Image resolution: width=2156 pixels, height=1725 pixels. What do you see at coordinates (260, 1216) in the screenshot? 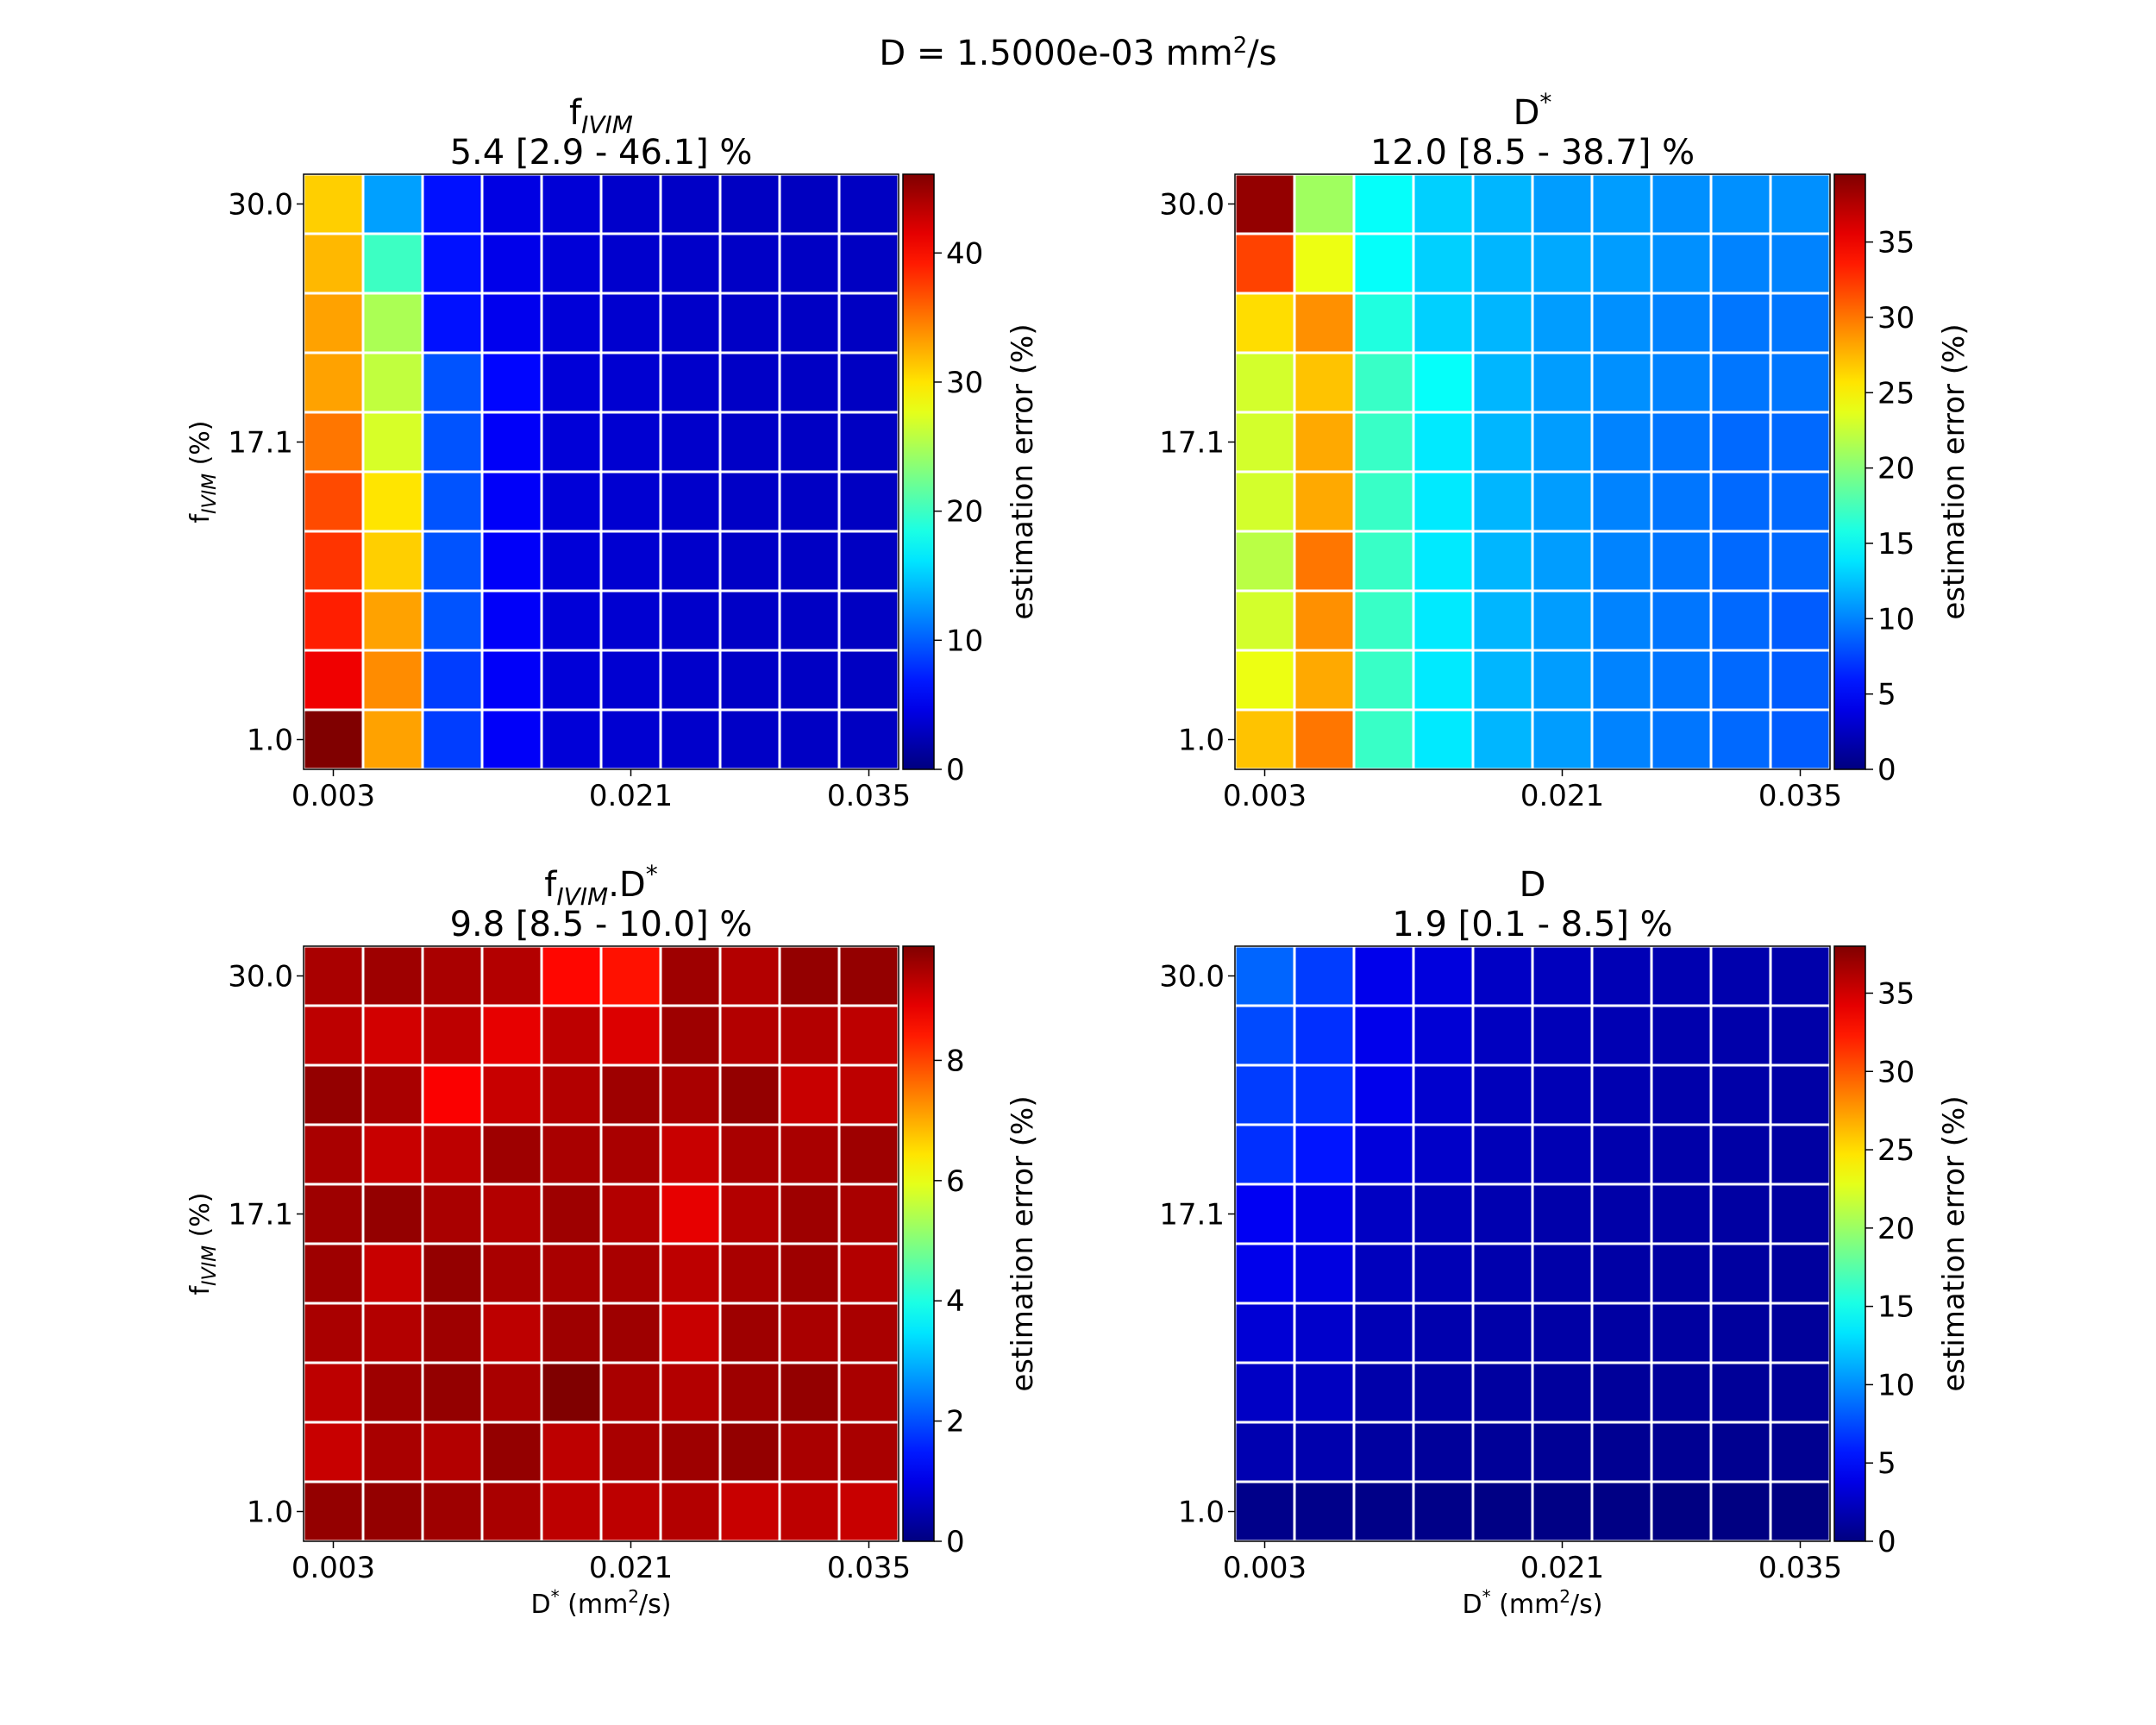
I see `y-tick-label: 17.1` at bounding box center [260, 1216].